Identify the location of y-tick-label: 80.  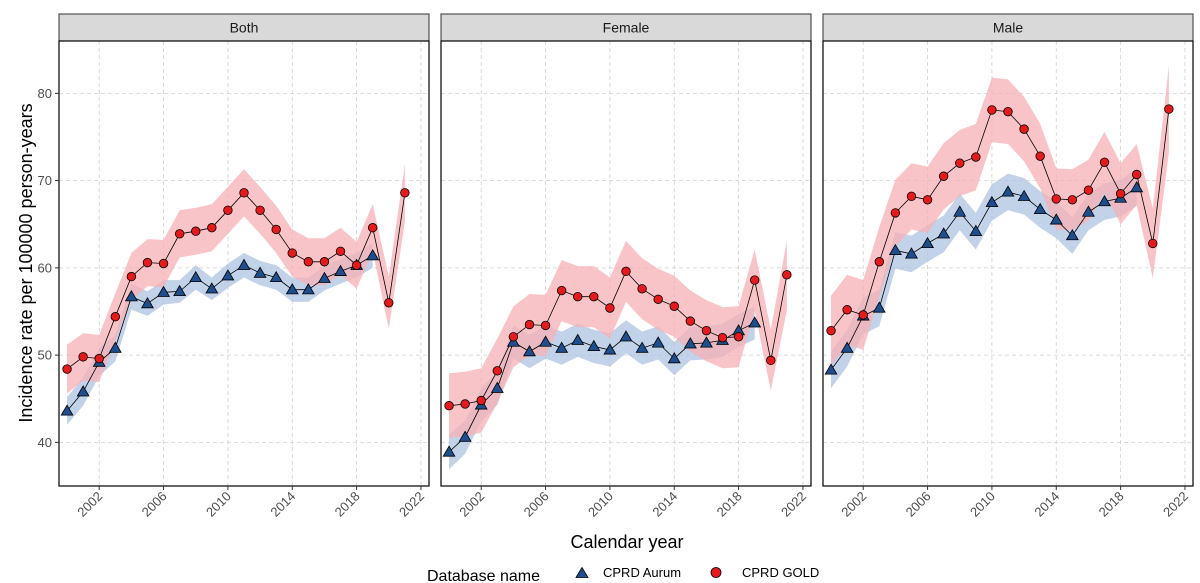
(45, 93).